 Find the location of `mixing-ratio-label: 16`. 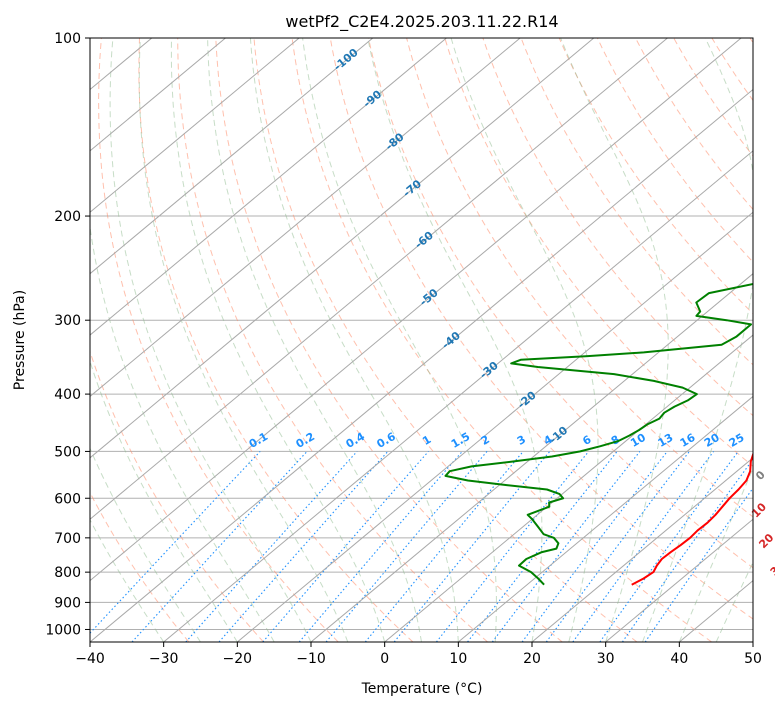

mixing-ratio-label: 16 is located at coordinates (688, 440).